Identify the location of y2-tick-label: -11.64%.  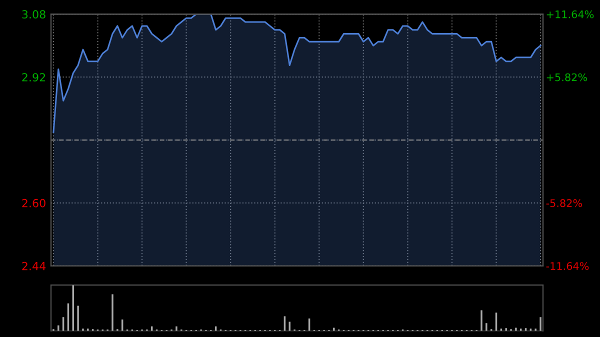
(567, 266).